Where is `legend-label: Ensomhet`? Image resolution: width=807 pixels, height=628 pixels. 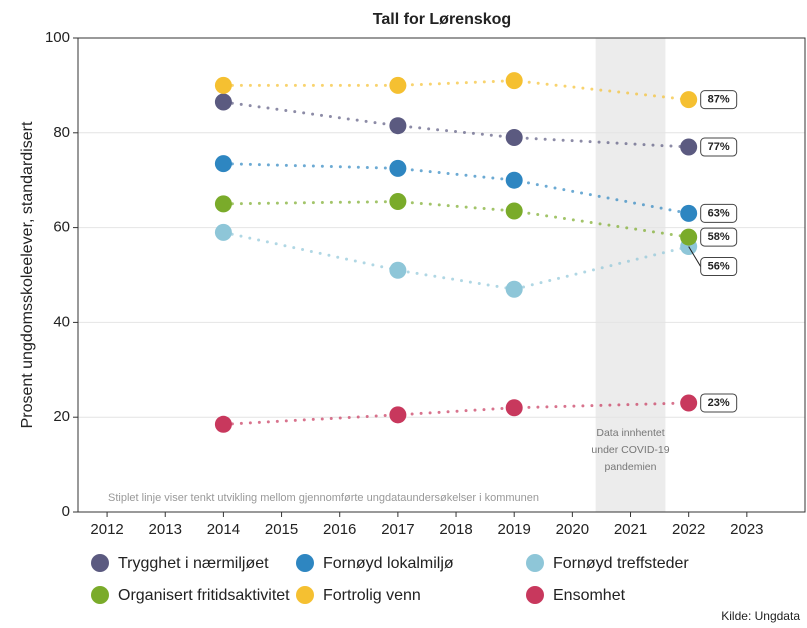
legend-label: Ensomhet is located at coordinates (589, 595).